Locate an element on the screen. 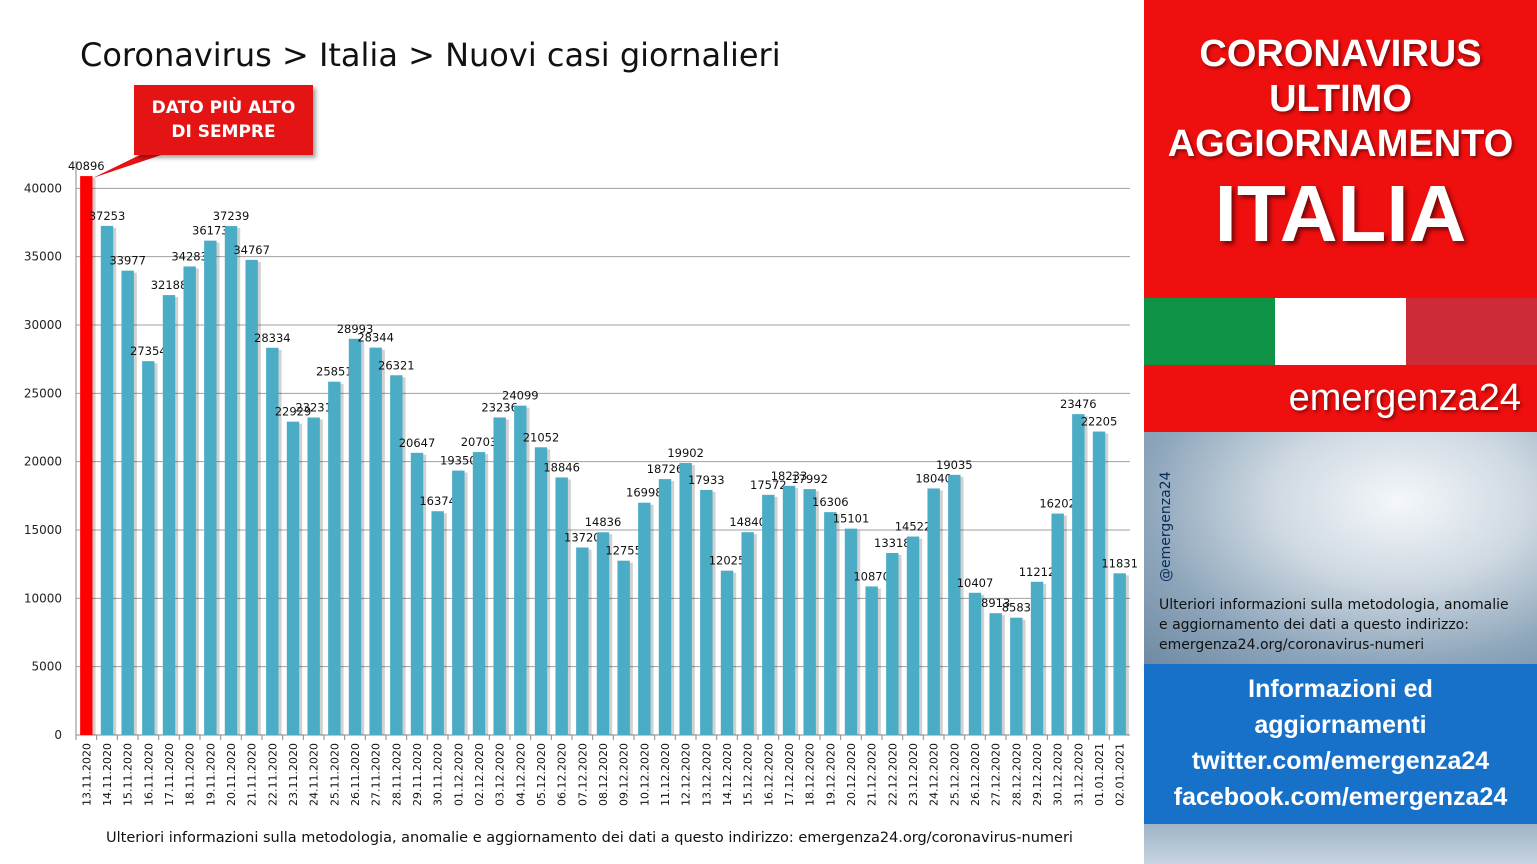 This screenshot has height=864, width=1537. data-label: 34283 is located at coordinates (189, 256).